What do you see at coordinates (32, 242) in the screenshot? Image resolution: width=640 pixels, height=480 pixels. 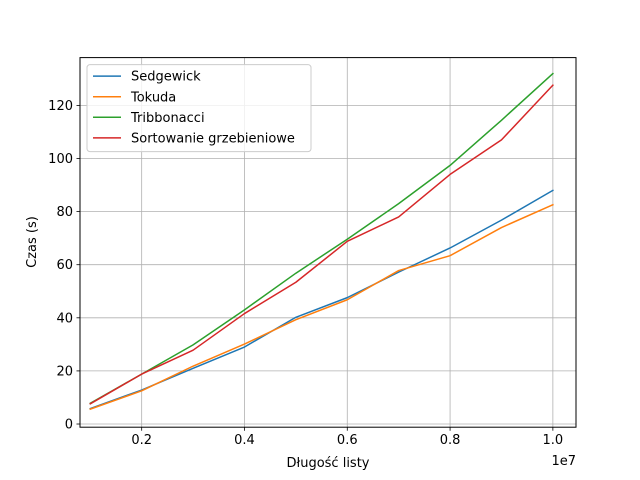 I see `y-axis-label: Czas (s)` at bounding box center [32, 242].